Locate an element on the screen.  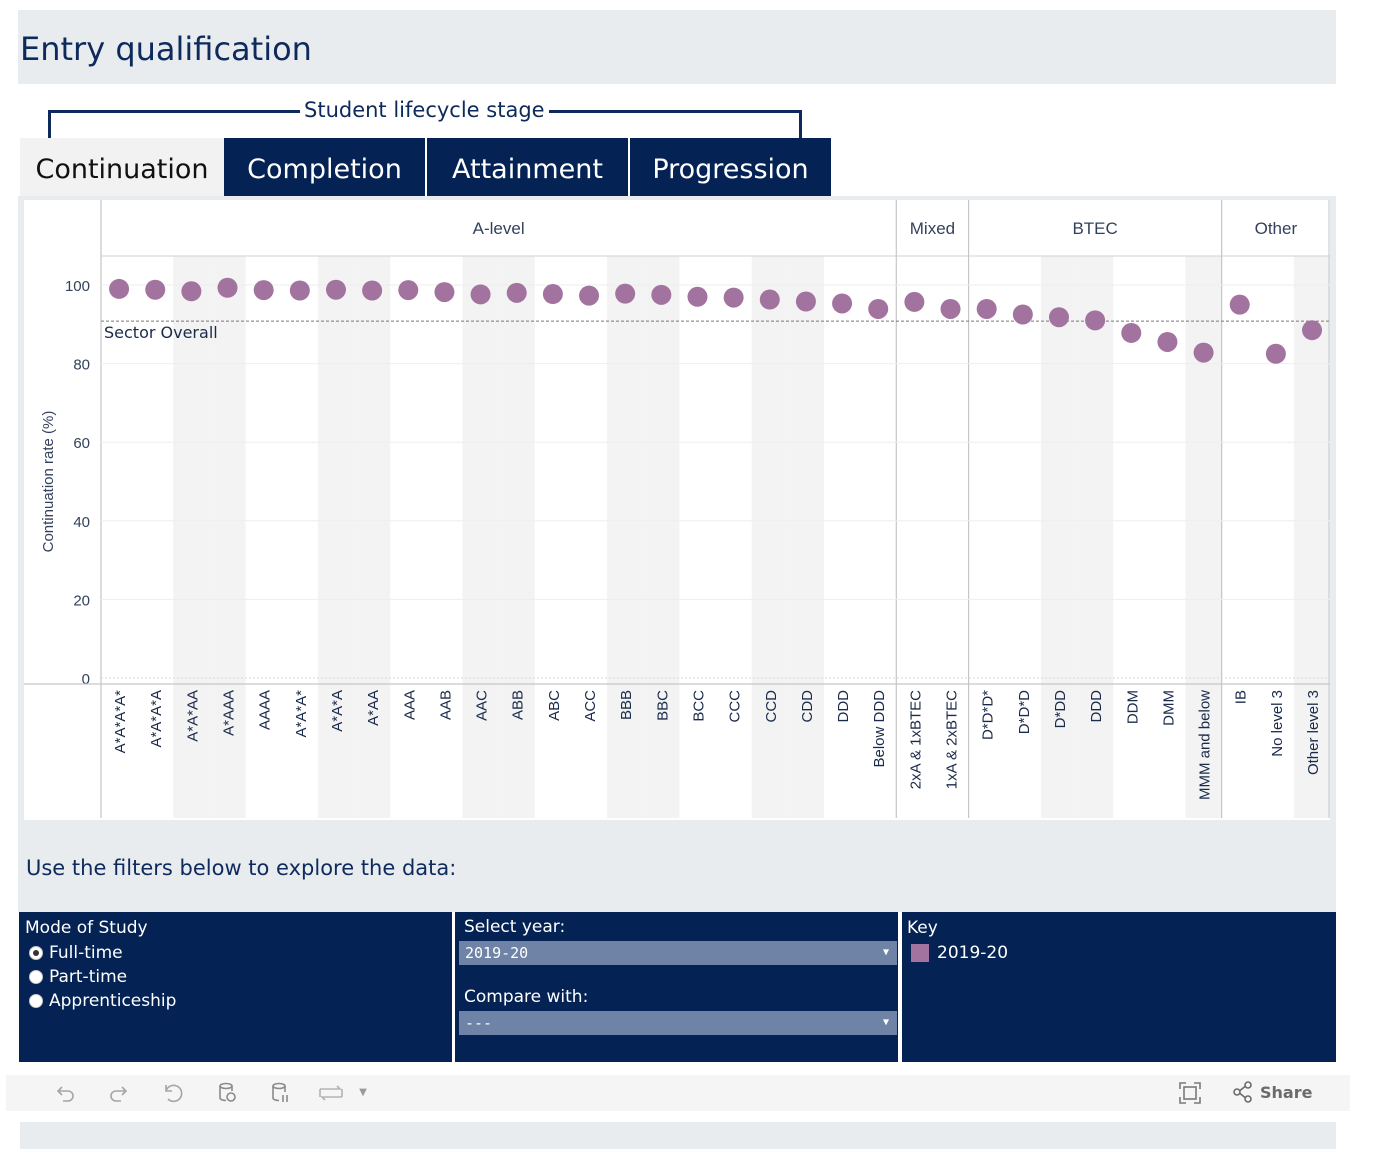
tab-attainment: Attainment is located at coordinates (527, 167).